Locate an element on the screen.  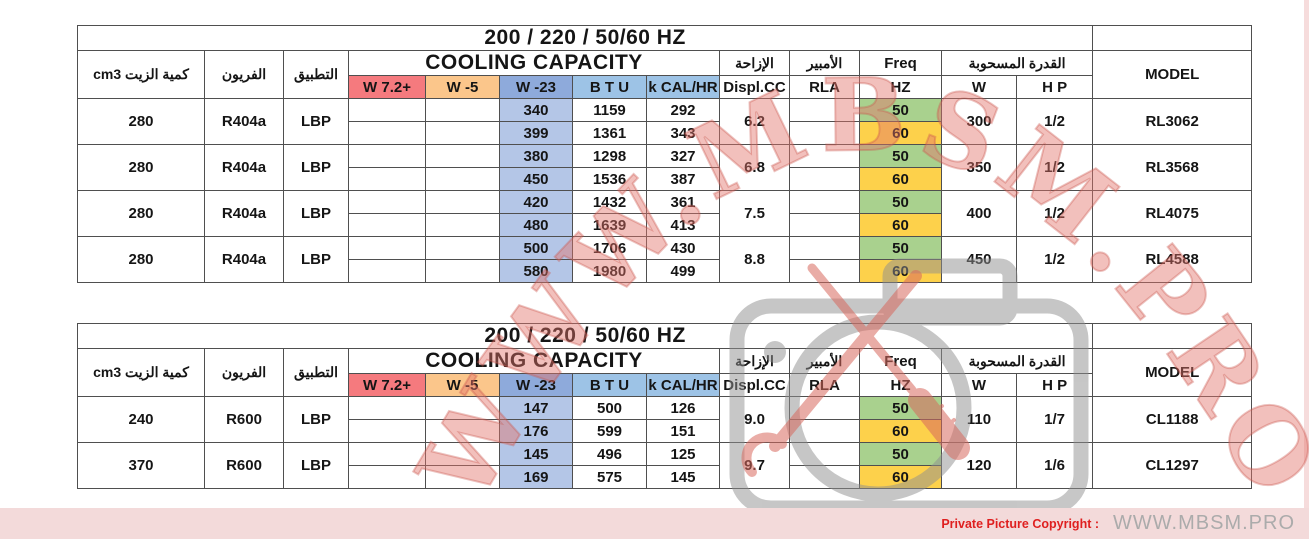
table-title: 200 / 220 / 50/60 HZ is located at coordinates (585, 38).